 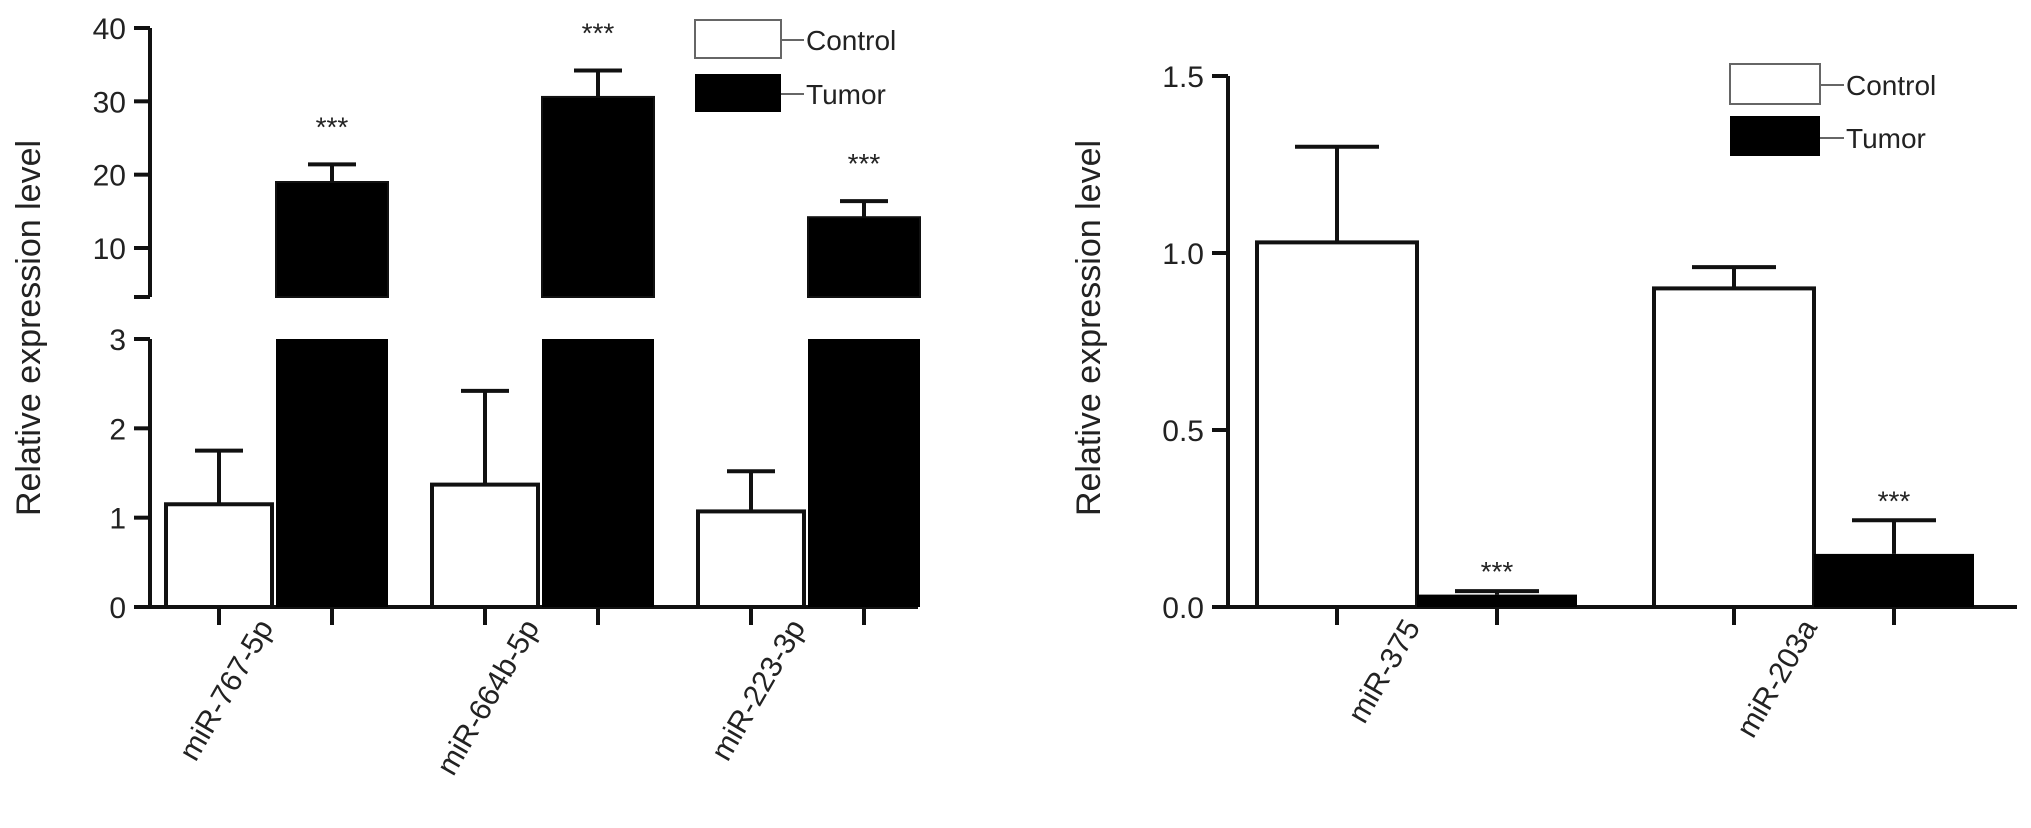 What do you see at coordinates (1183, 431) in the screenshot?
I see `y-tick-label: 0.5` at bounding box center [1183, 431].